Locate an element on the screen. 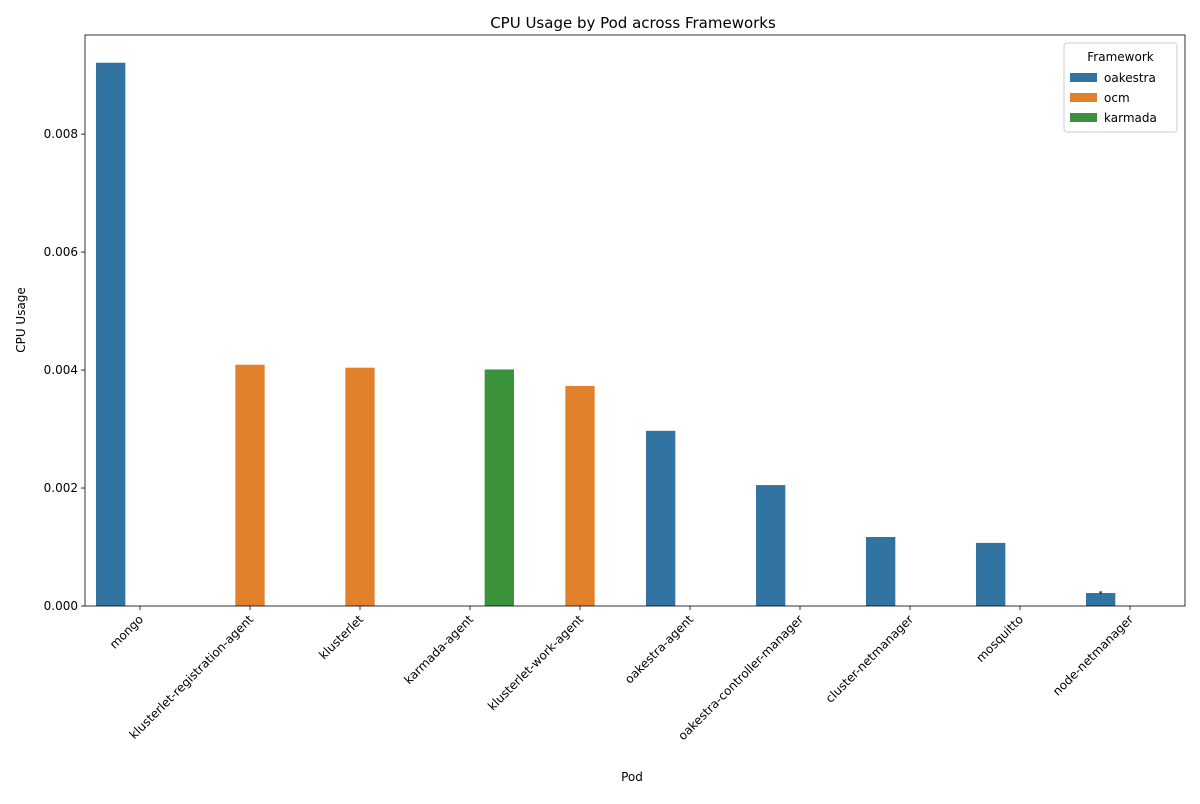  legend-swatch-oakestra is located at coordinates (1083, 77).